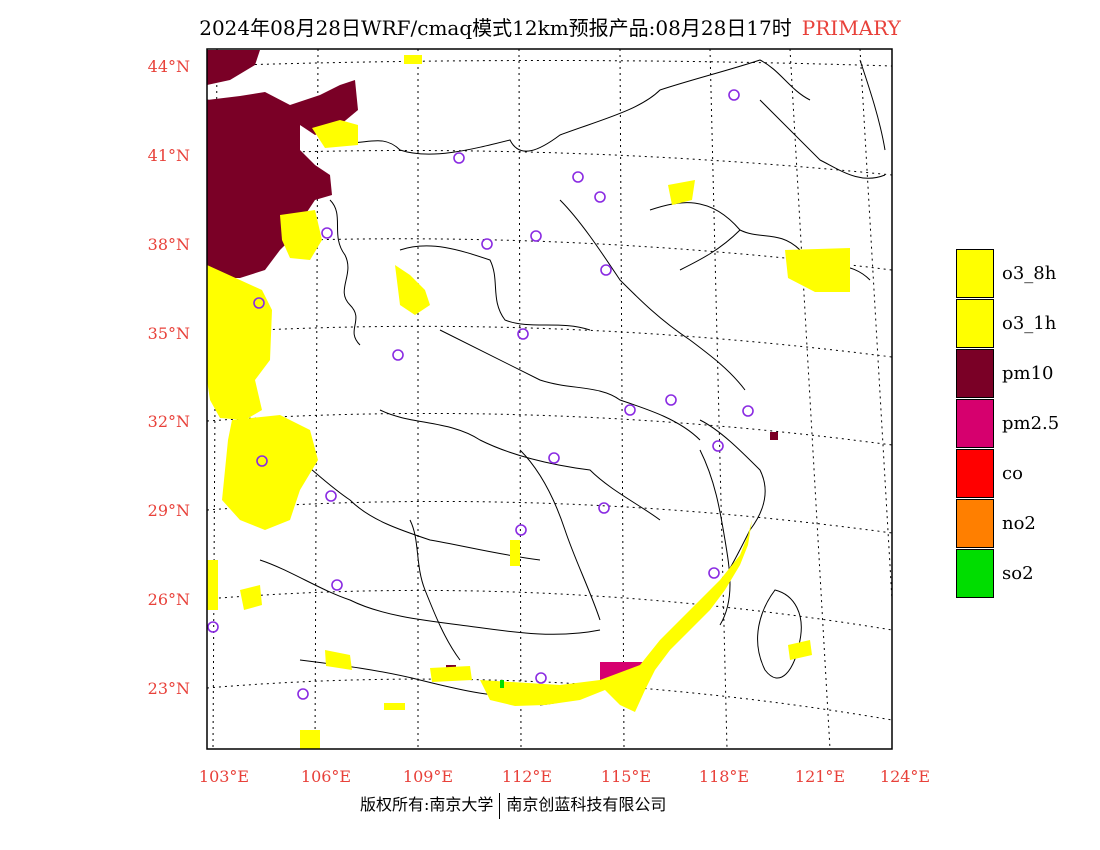  Describe the element at coordinates (495, 28) in the screenshot. I see `title-text: 2024年08月28日WRF/cmaq模式12km预报产品:08月28日17时` at that location.